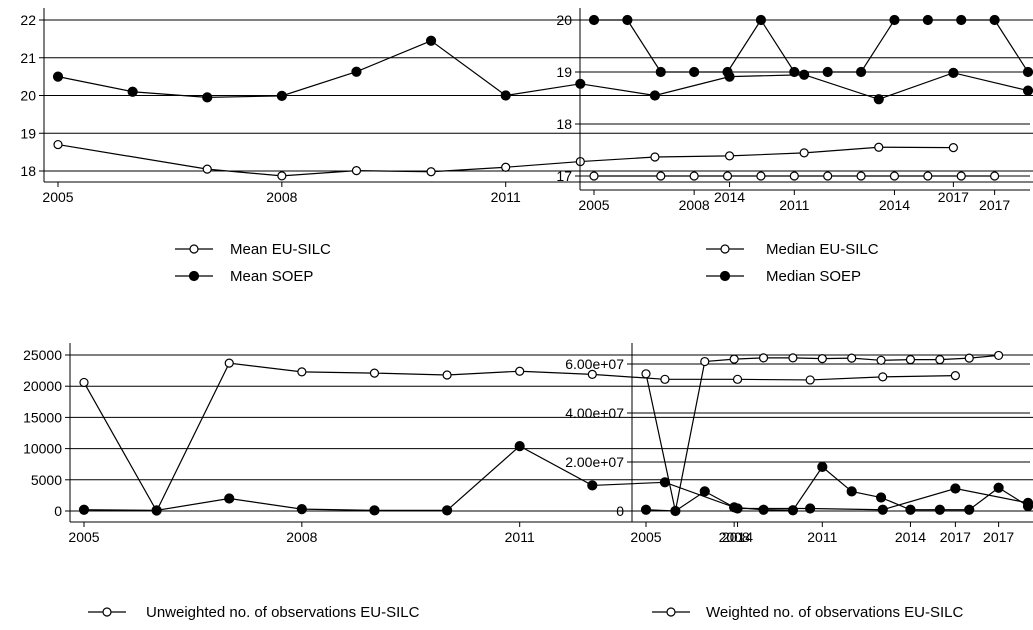 The width and height of the screenshot is (1033, 630). I want to click on legend-entry: Median EU-SILC, so click(792, 249).